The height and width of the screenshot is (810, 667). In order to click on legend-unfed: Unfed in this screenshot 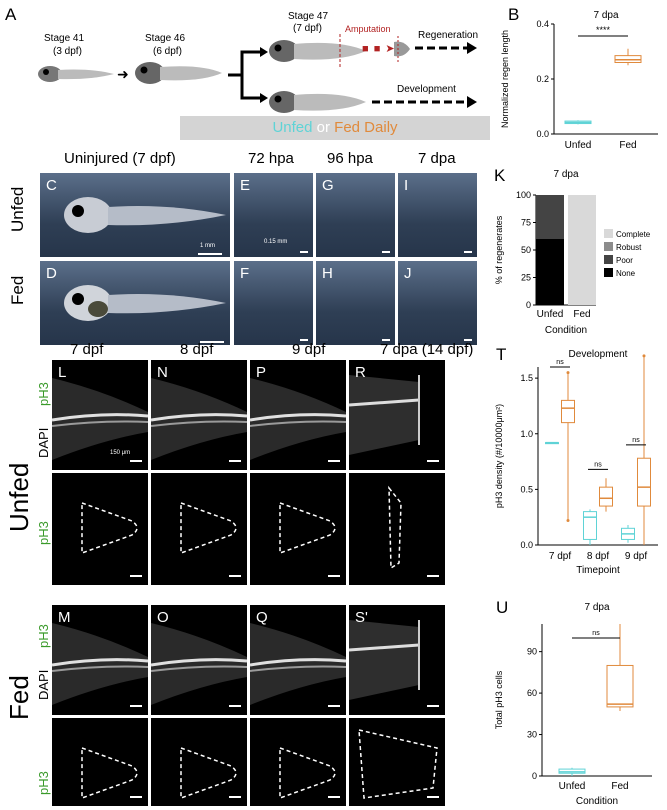, I will do `click(292, 127)`.